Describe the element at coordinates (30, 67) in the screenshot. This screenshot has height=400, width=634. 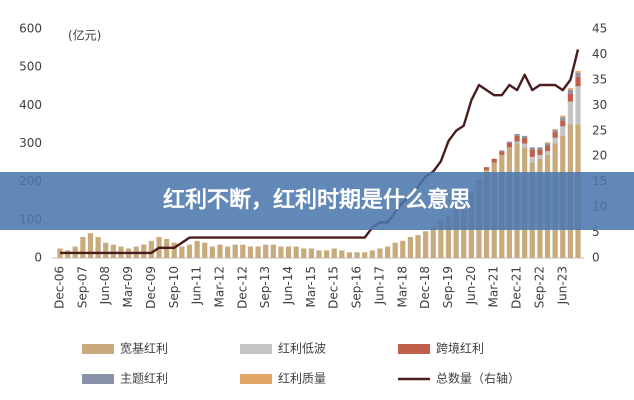
I see `y-tick-label: 500` at that location.